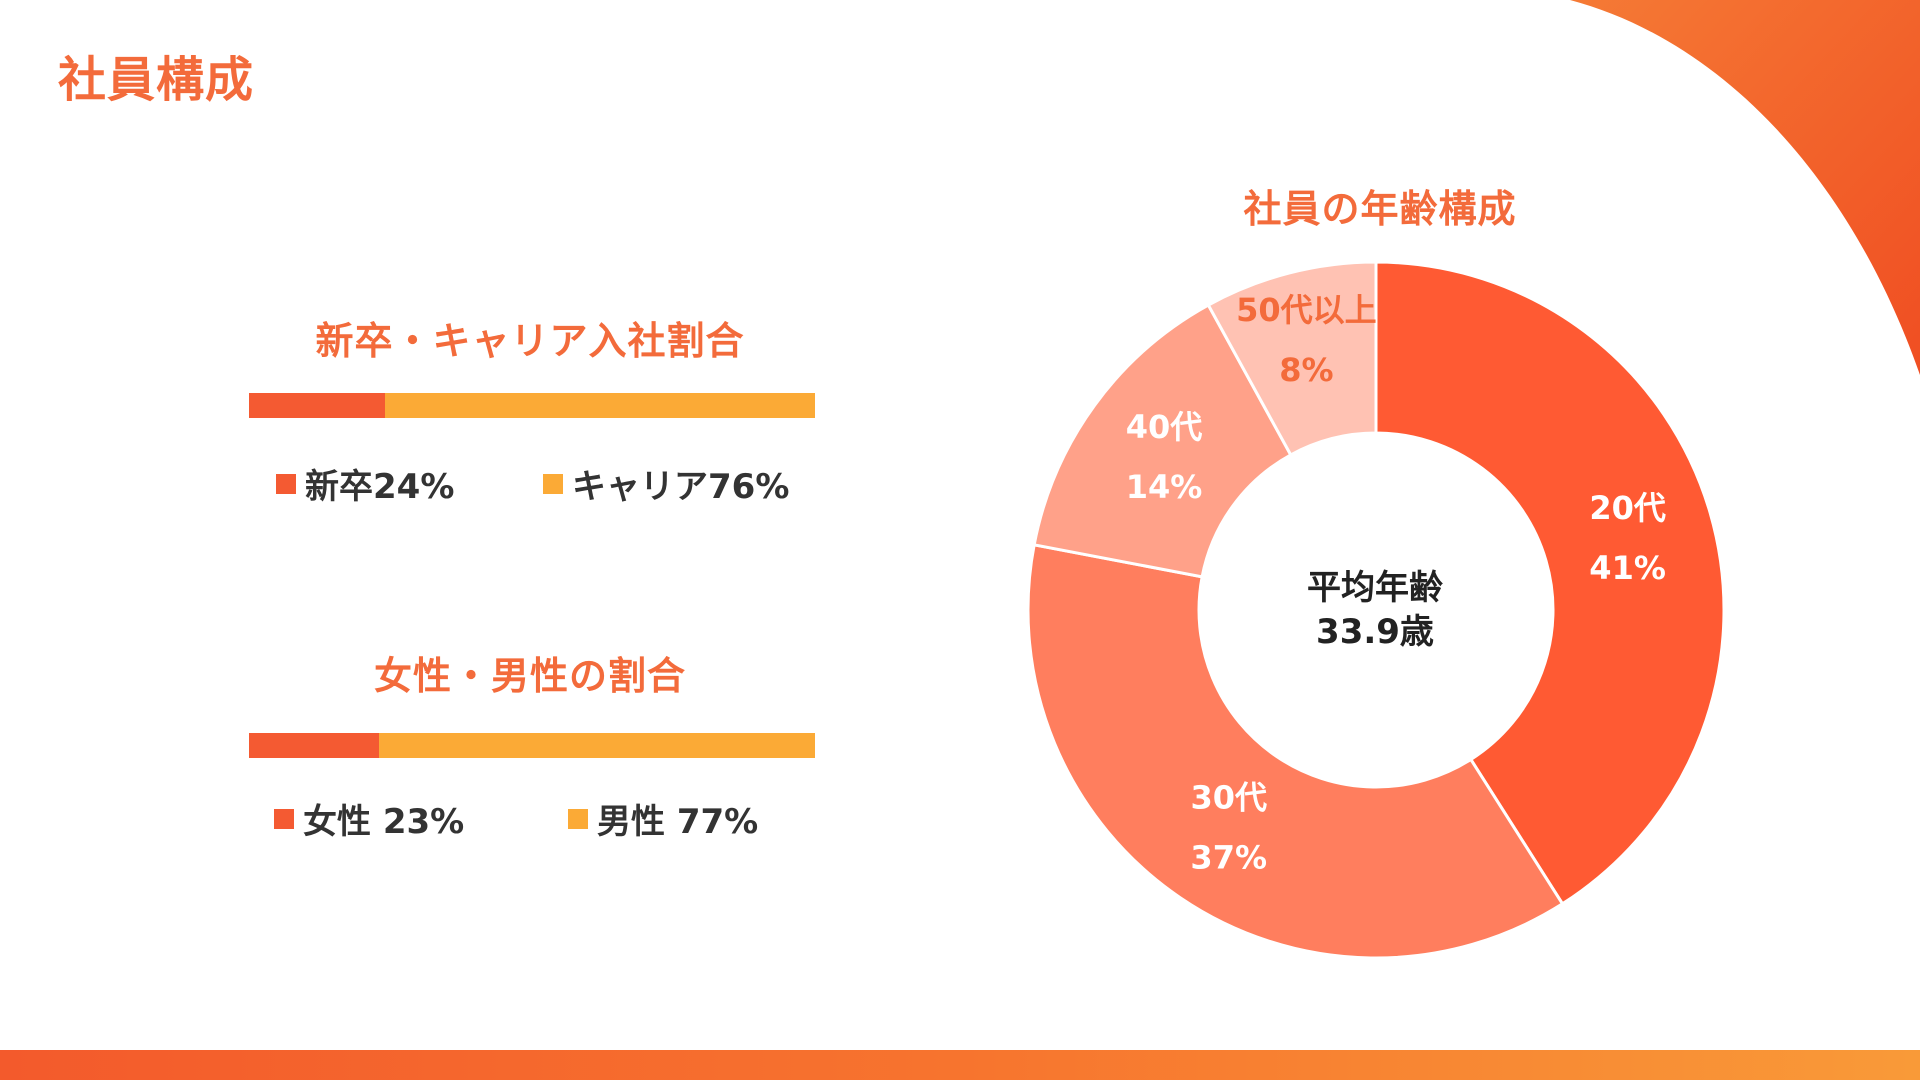 This screenshot has width=1920, height=1080. I want to click on slice-category-label-20s: 20代, so click(1627, 508).